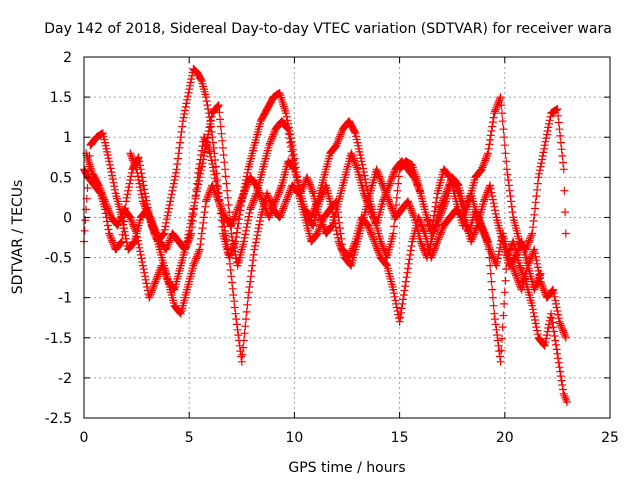 The height and width of the screenshot is (480, 640). I want to click on y-tick-label: 0.5, so click(61, 178).